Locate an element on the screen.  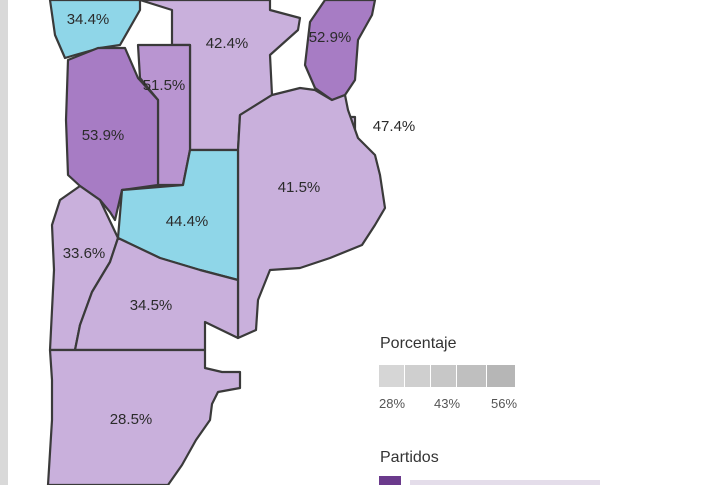
legend-tick-43: 43% is located at coordinates (447, 403).